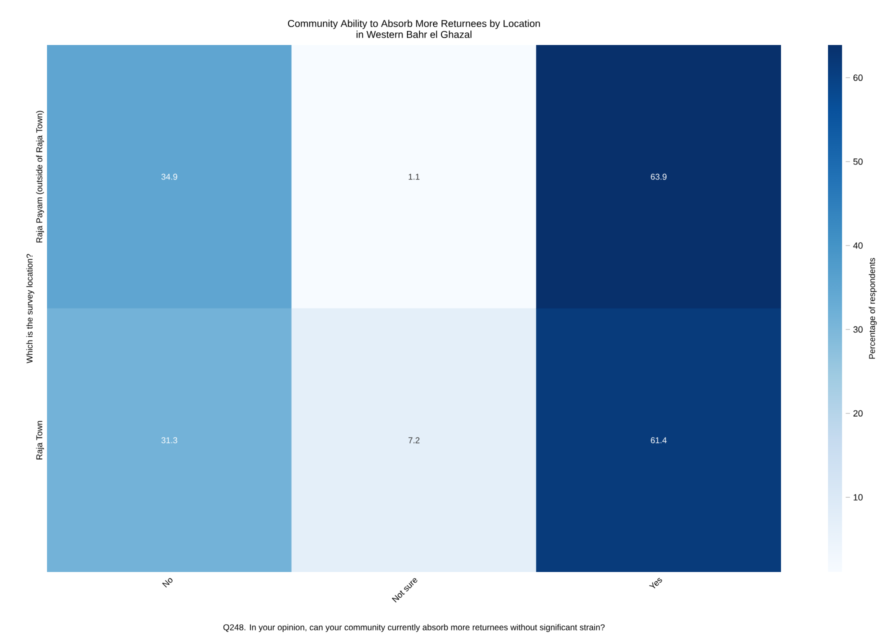 This screenshot has height=639, width=890. What do you see at coordinates (658, 177) in the screenshot?
I see `data-label: 63.9` at bounding box center [658, 177].